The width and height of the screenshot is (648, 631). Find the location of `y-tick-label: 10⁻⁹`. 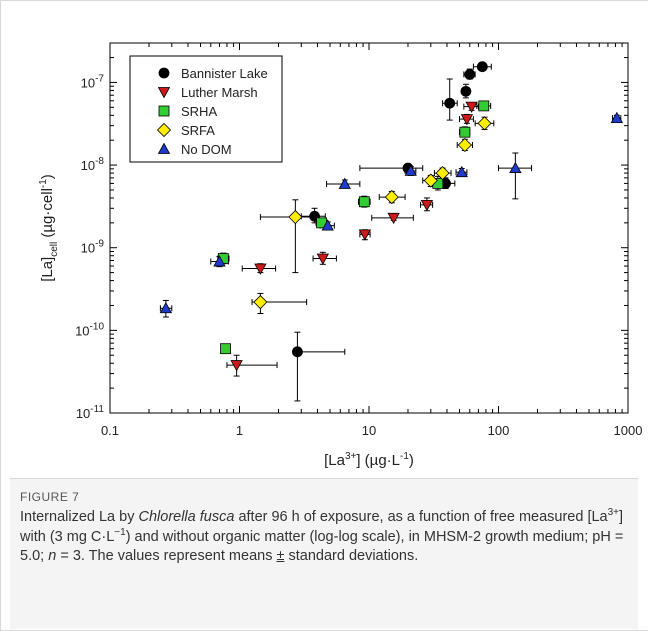

y-tick-label: 10⁻⁹ is located at coordinates (93, 247).